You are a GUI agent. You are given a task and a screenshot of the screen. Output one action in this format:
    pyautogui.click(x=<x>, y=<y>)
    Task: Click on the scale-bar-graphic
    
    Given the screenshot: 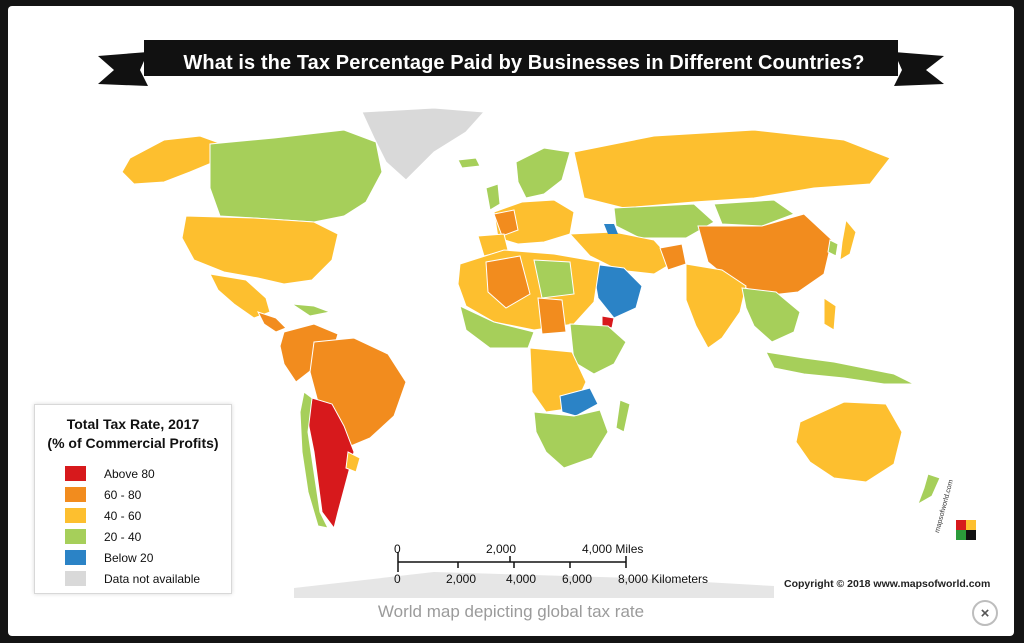 What is the action you would take?
    pyautogui.click(x=512, y=562)
    